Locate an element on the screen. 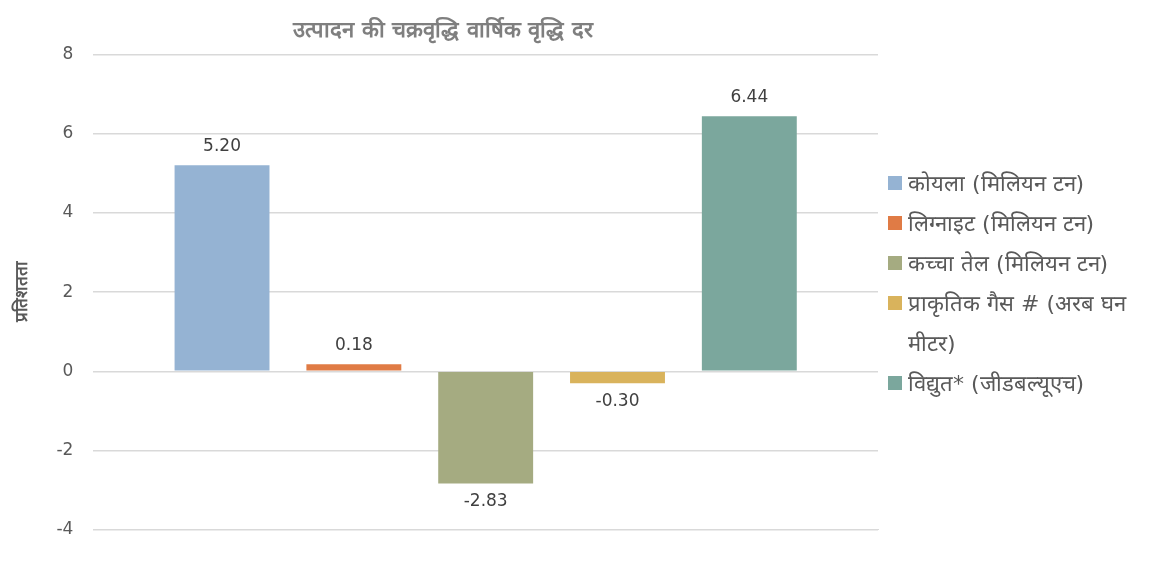 This screenshot has width=1156, height=570. y-tick-label: 4 is located at coordinates (68, 211).